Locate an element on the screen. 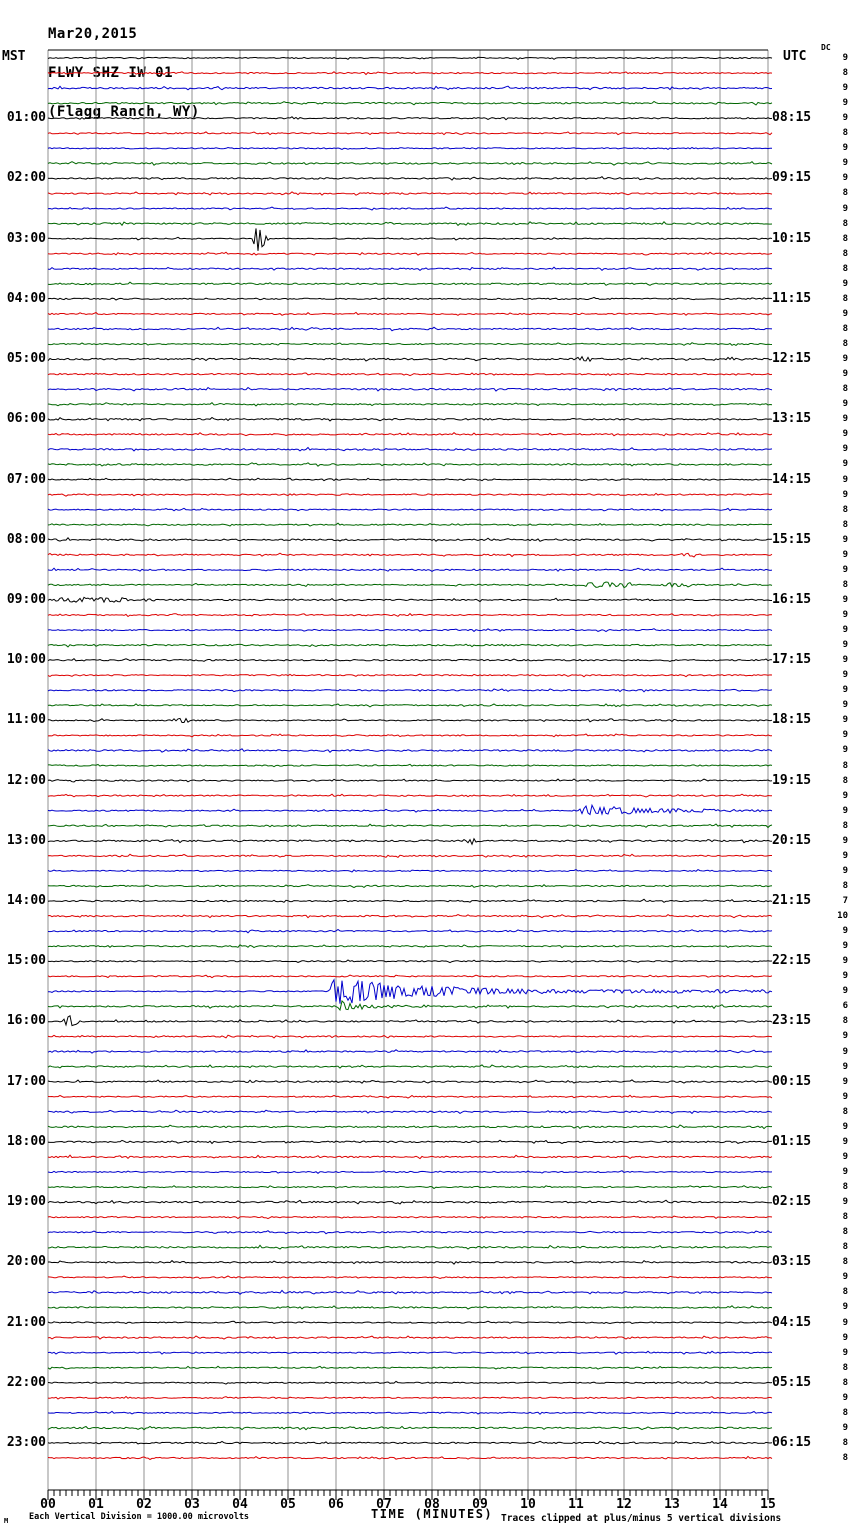 The height and width of the screenshot is (1534, 850). utc-hour-label: 09:15 is located at coordinates (792, 178).